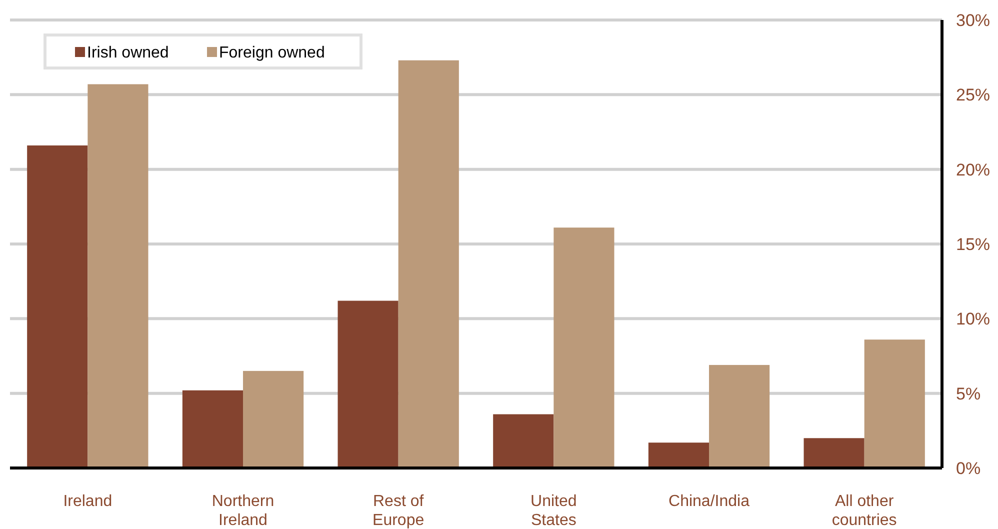 The image size is (998, 529). What do you see at coordinates (709, 501) in the screenshot?
I see `x-tick-label: China/India` at bounding box center [709, 501].